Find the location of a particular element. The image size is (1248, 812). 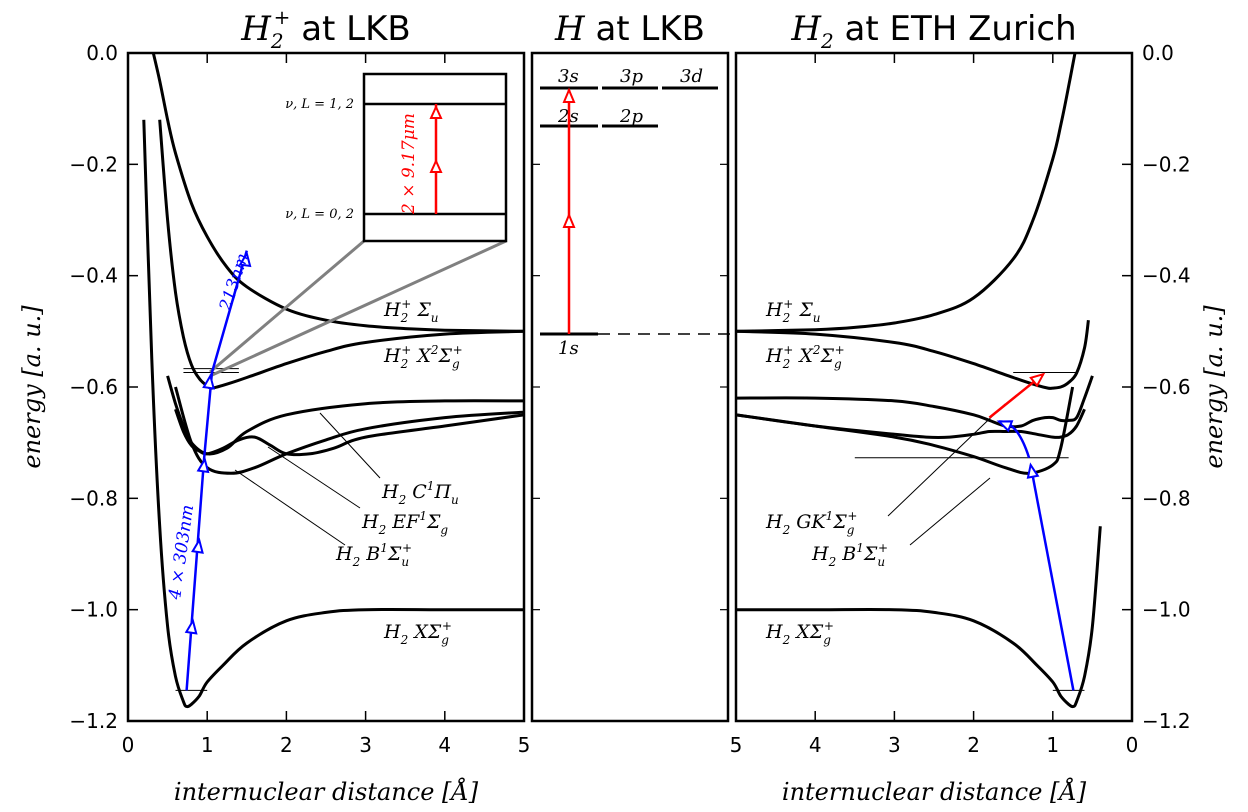

uv-arrowhead-right is located at coordinates (1033, 470).